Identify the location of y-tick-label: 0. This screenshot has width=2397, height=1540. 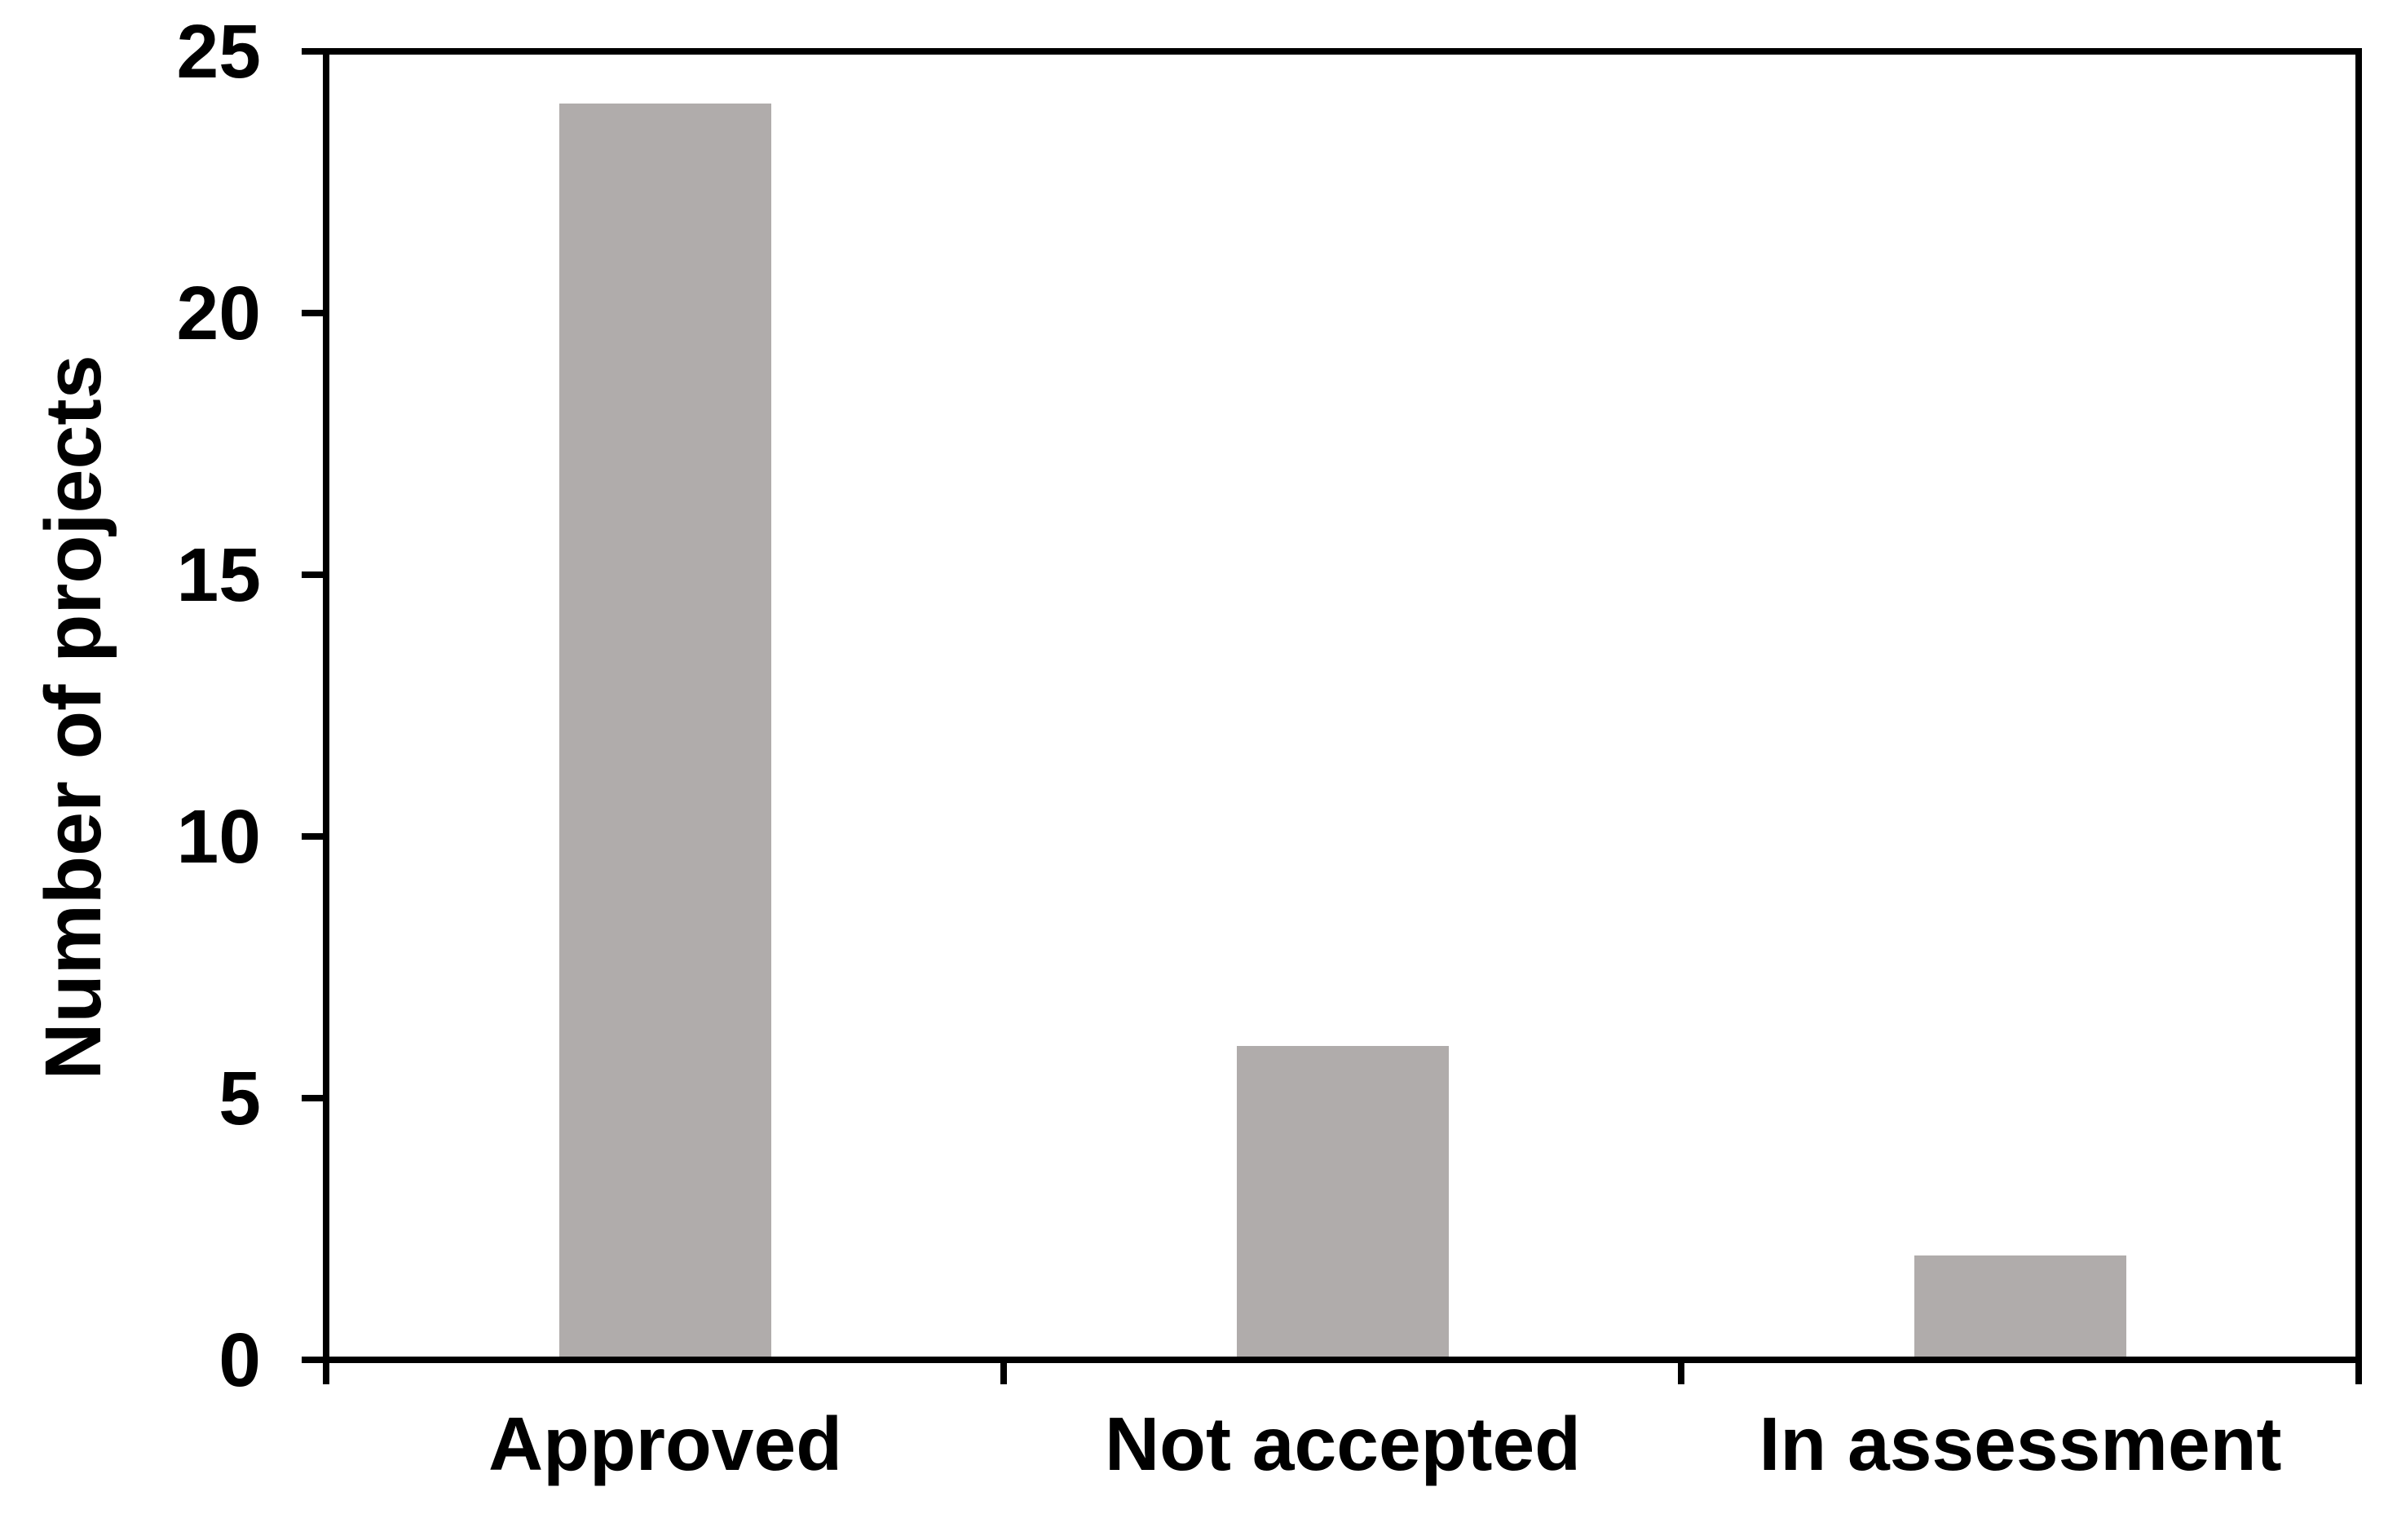
(240, 1360).